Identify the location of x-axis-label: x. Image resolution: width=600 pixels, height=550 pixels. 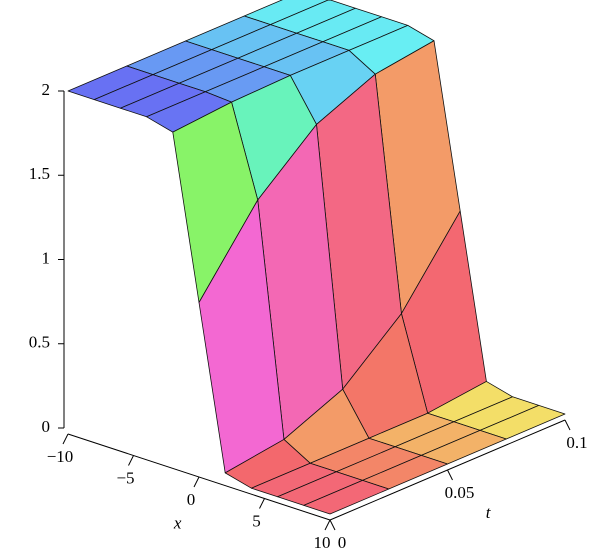
(177, 523).